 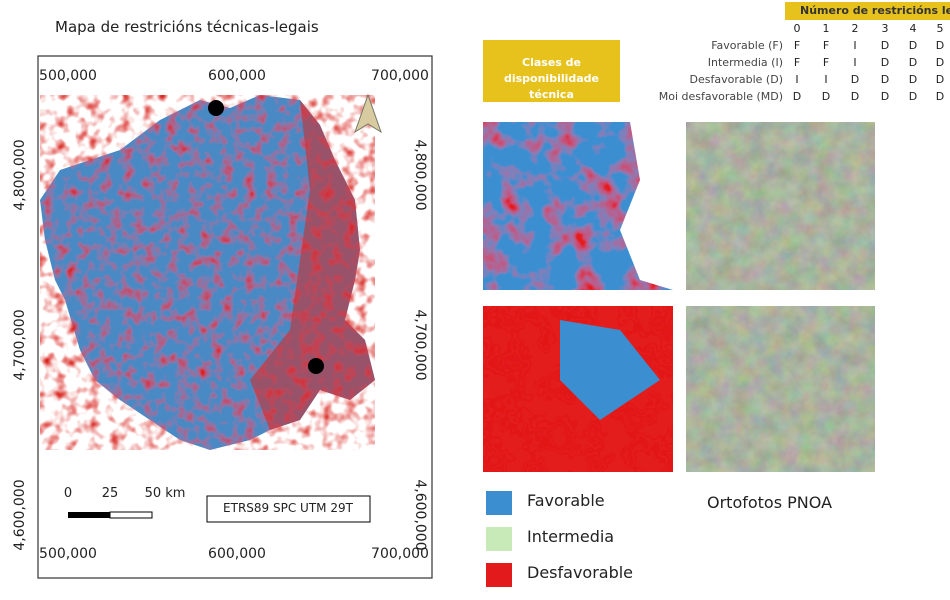 I want to click on north-arrow, so click(x=368, y=113).